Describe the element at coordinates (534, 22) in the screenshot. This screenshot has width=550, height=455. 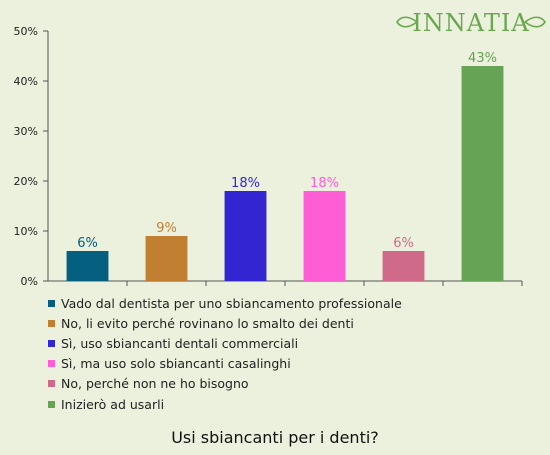
I see `logo-leaf-right-icon` at that location.